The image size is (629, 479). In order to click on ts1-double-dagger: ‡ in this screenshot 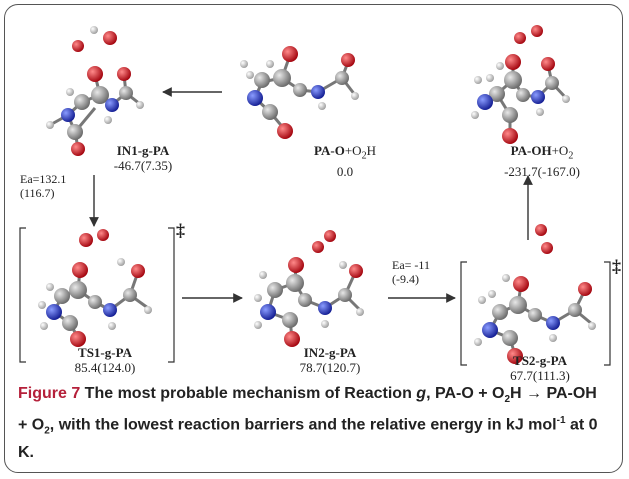, I will do `click(180, 230)`.